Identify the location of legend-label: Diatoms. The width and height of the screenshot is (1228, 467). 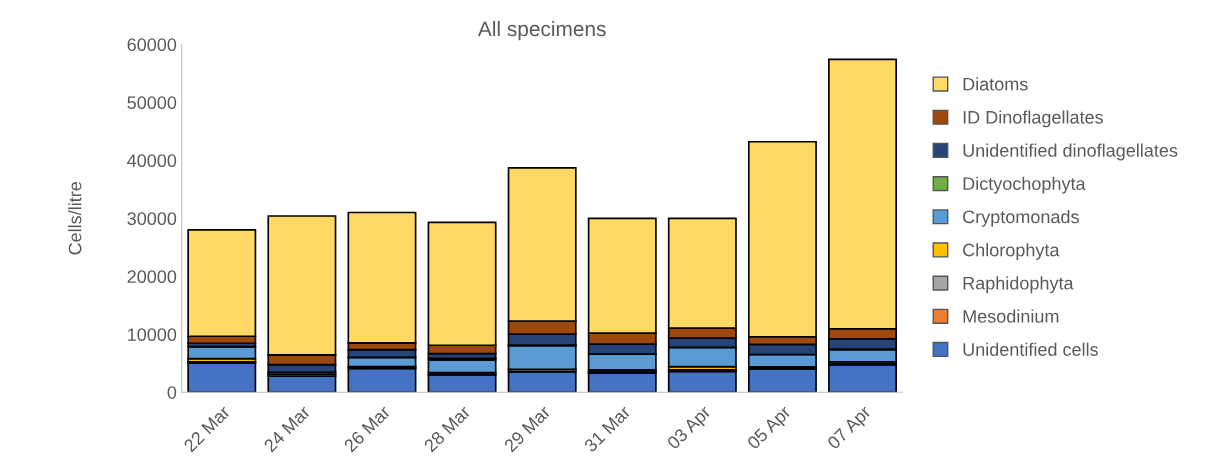
(995, 84).